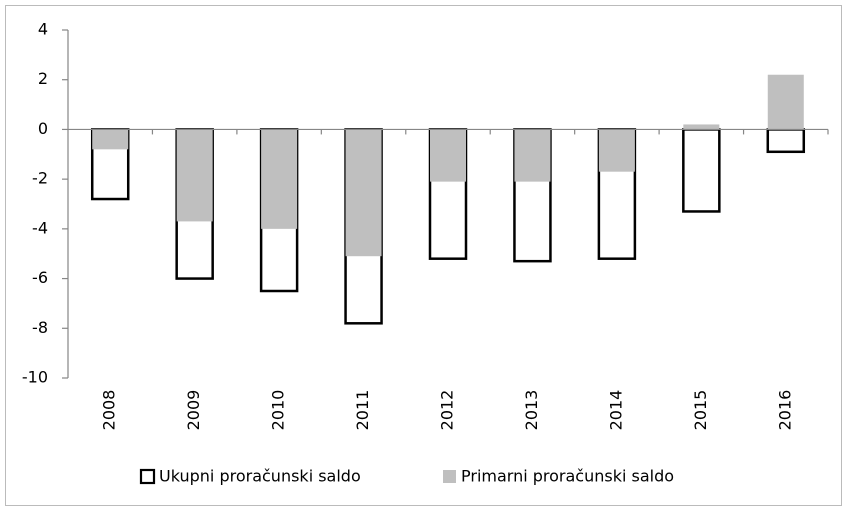 The image size is (844, 508). Describe the element at coordinates (362, 410) in the screenshot. I see `x-tick-label: 2011` at that location.